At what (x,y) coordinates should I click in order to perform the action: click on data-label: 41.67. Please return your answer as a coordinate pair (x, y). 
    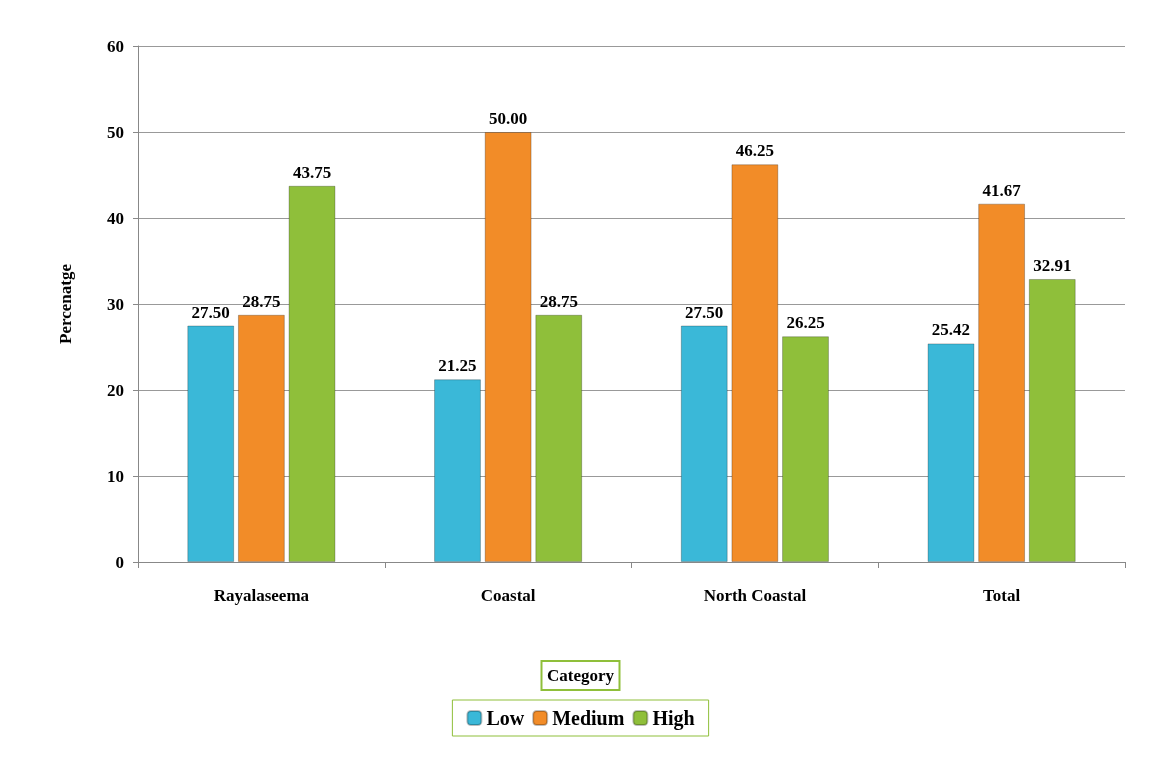
    Looking at the image, I should click on (1002, 190).